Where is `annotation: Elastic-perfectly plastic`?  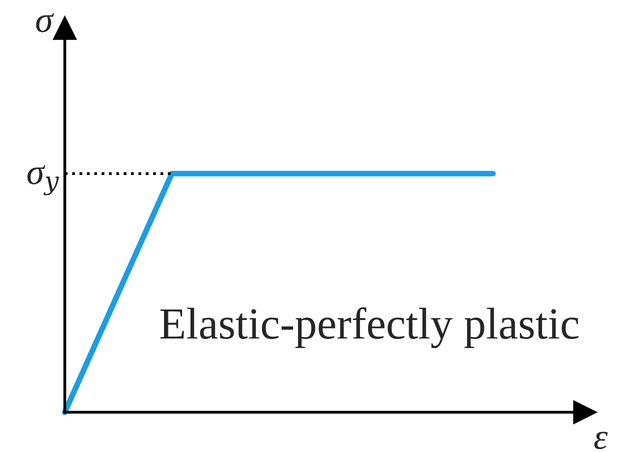
annotation: Elastic-perfectly plastic is located at coordinates (369, 327).